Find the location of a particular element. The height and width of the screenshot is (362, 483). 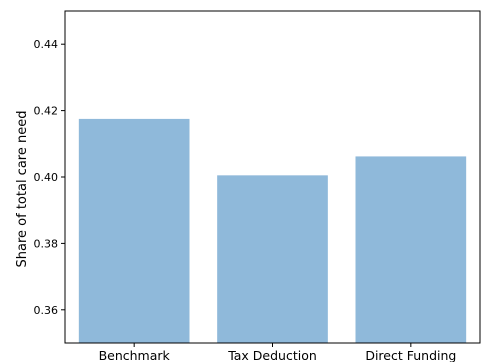

x-labels-group: Benchmark Tax Deduction Direct Funding is located at coordinates (277, 352).